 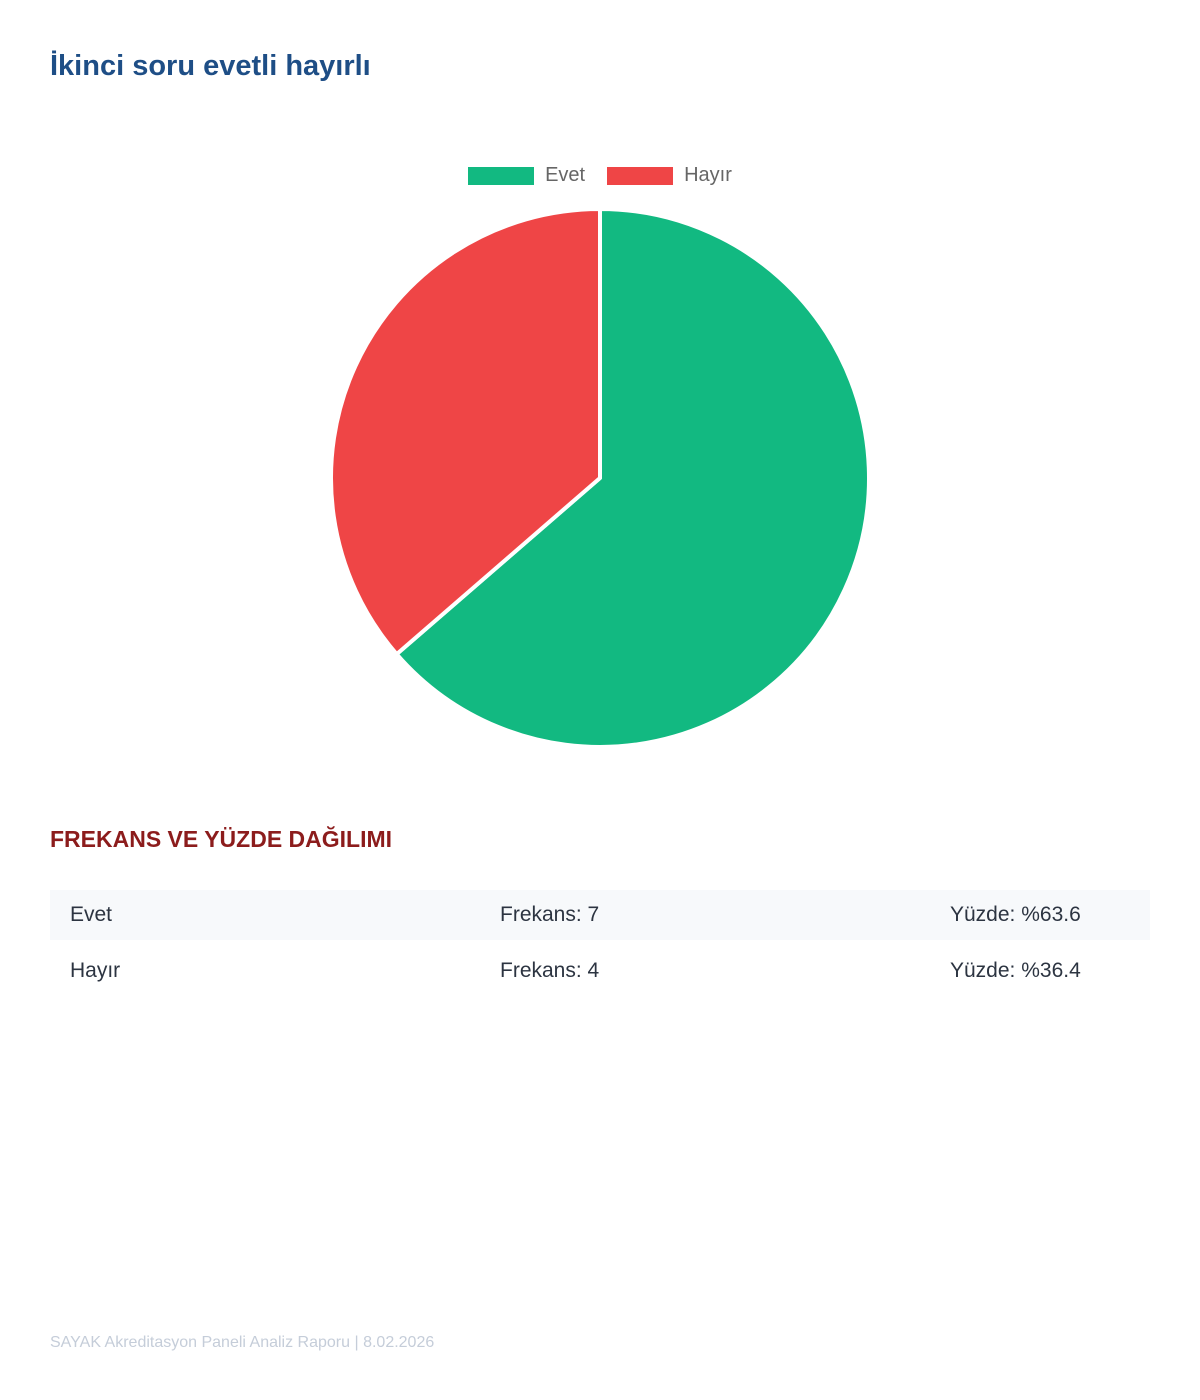 I want to click on page-title: İkinci soru evetli hayırlı, so click(x=210, y=66).